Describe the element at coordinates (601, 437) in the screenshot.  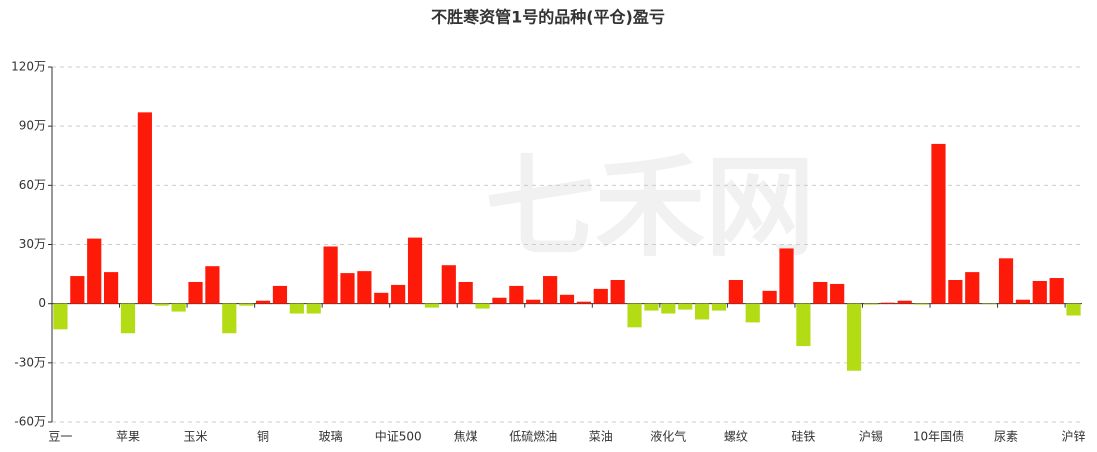
I see `x-tick-label: 菜油` at that location.